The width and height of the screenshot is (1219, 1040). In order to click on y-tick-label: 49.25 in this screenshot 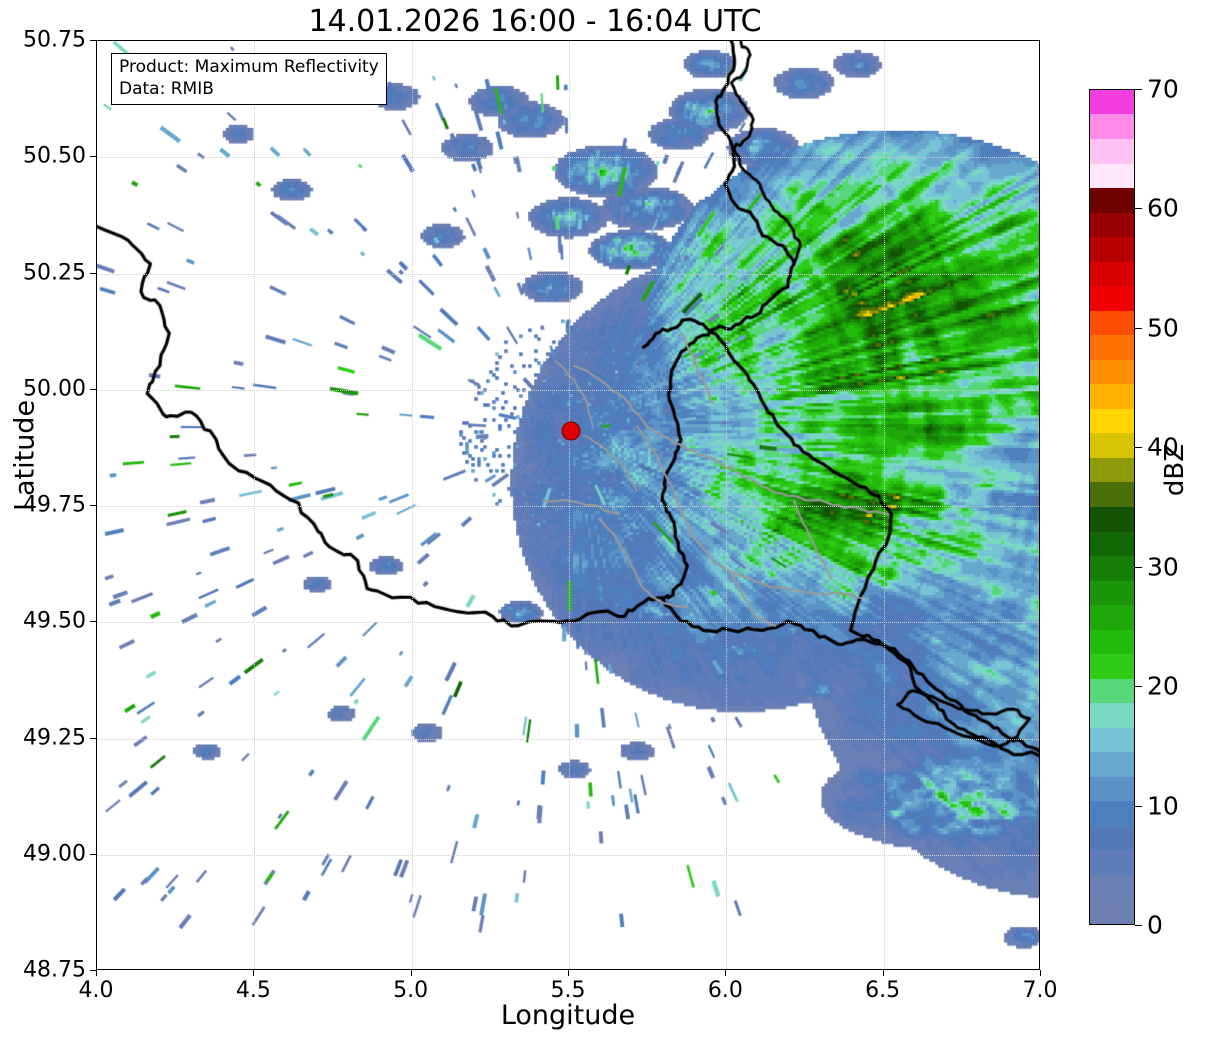, I will do `click(54, 737)`.